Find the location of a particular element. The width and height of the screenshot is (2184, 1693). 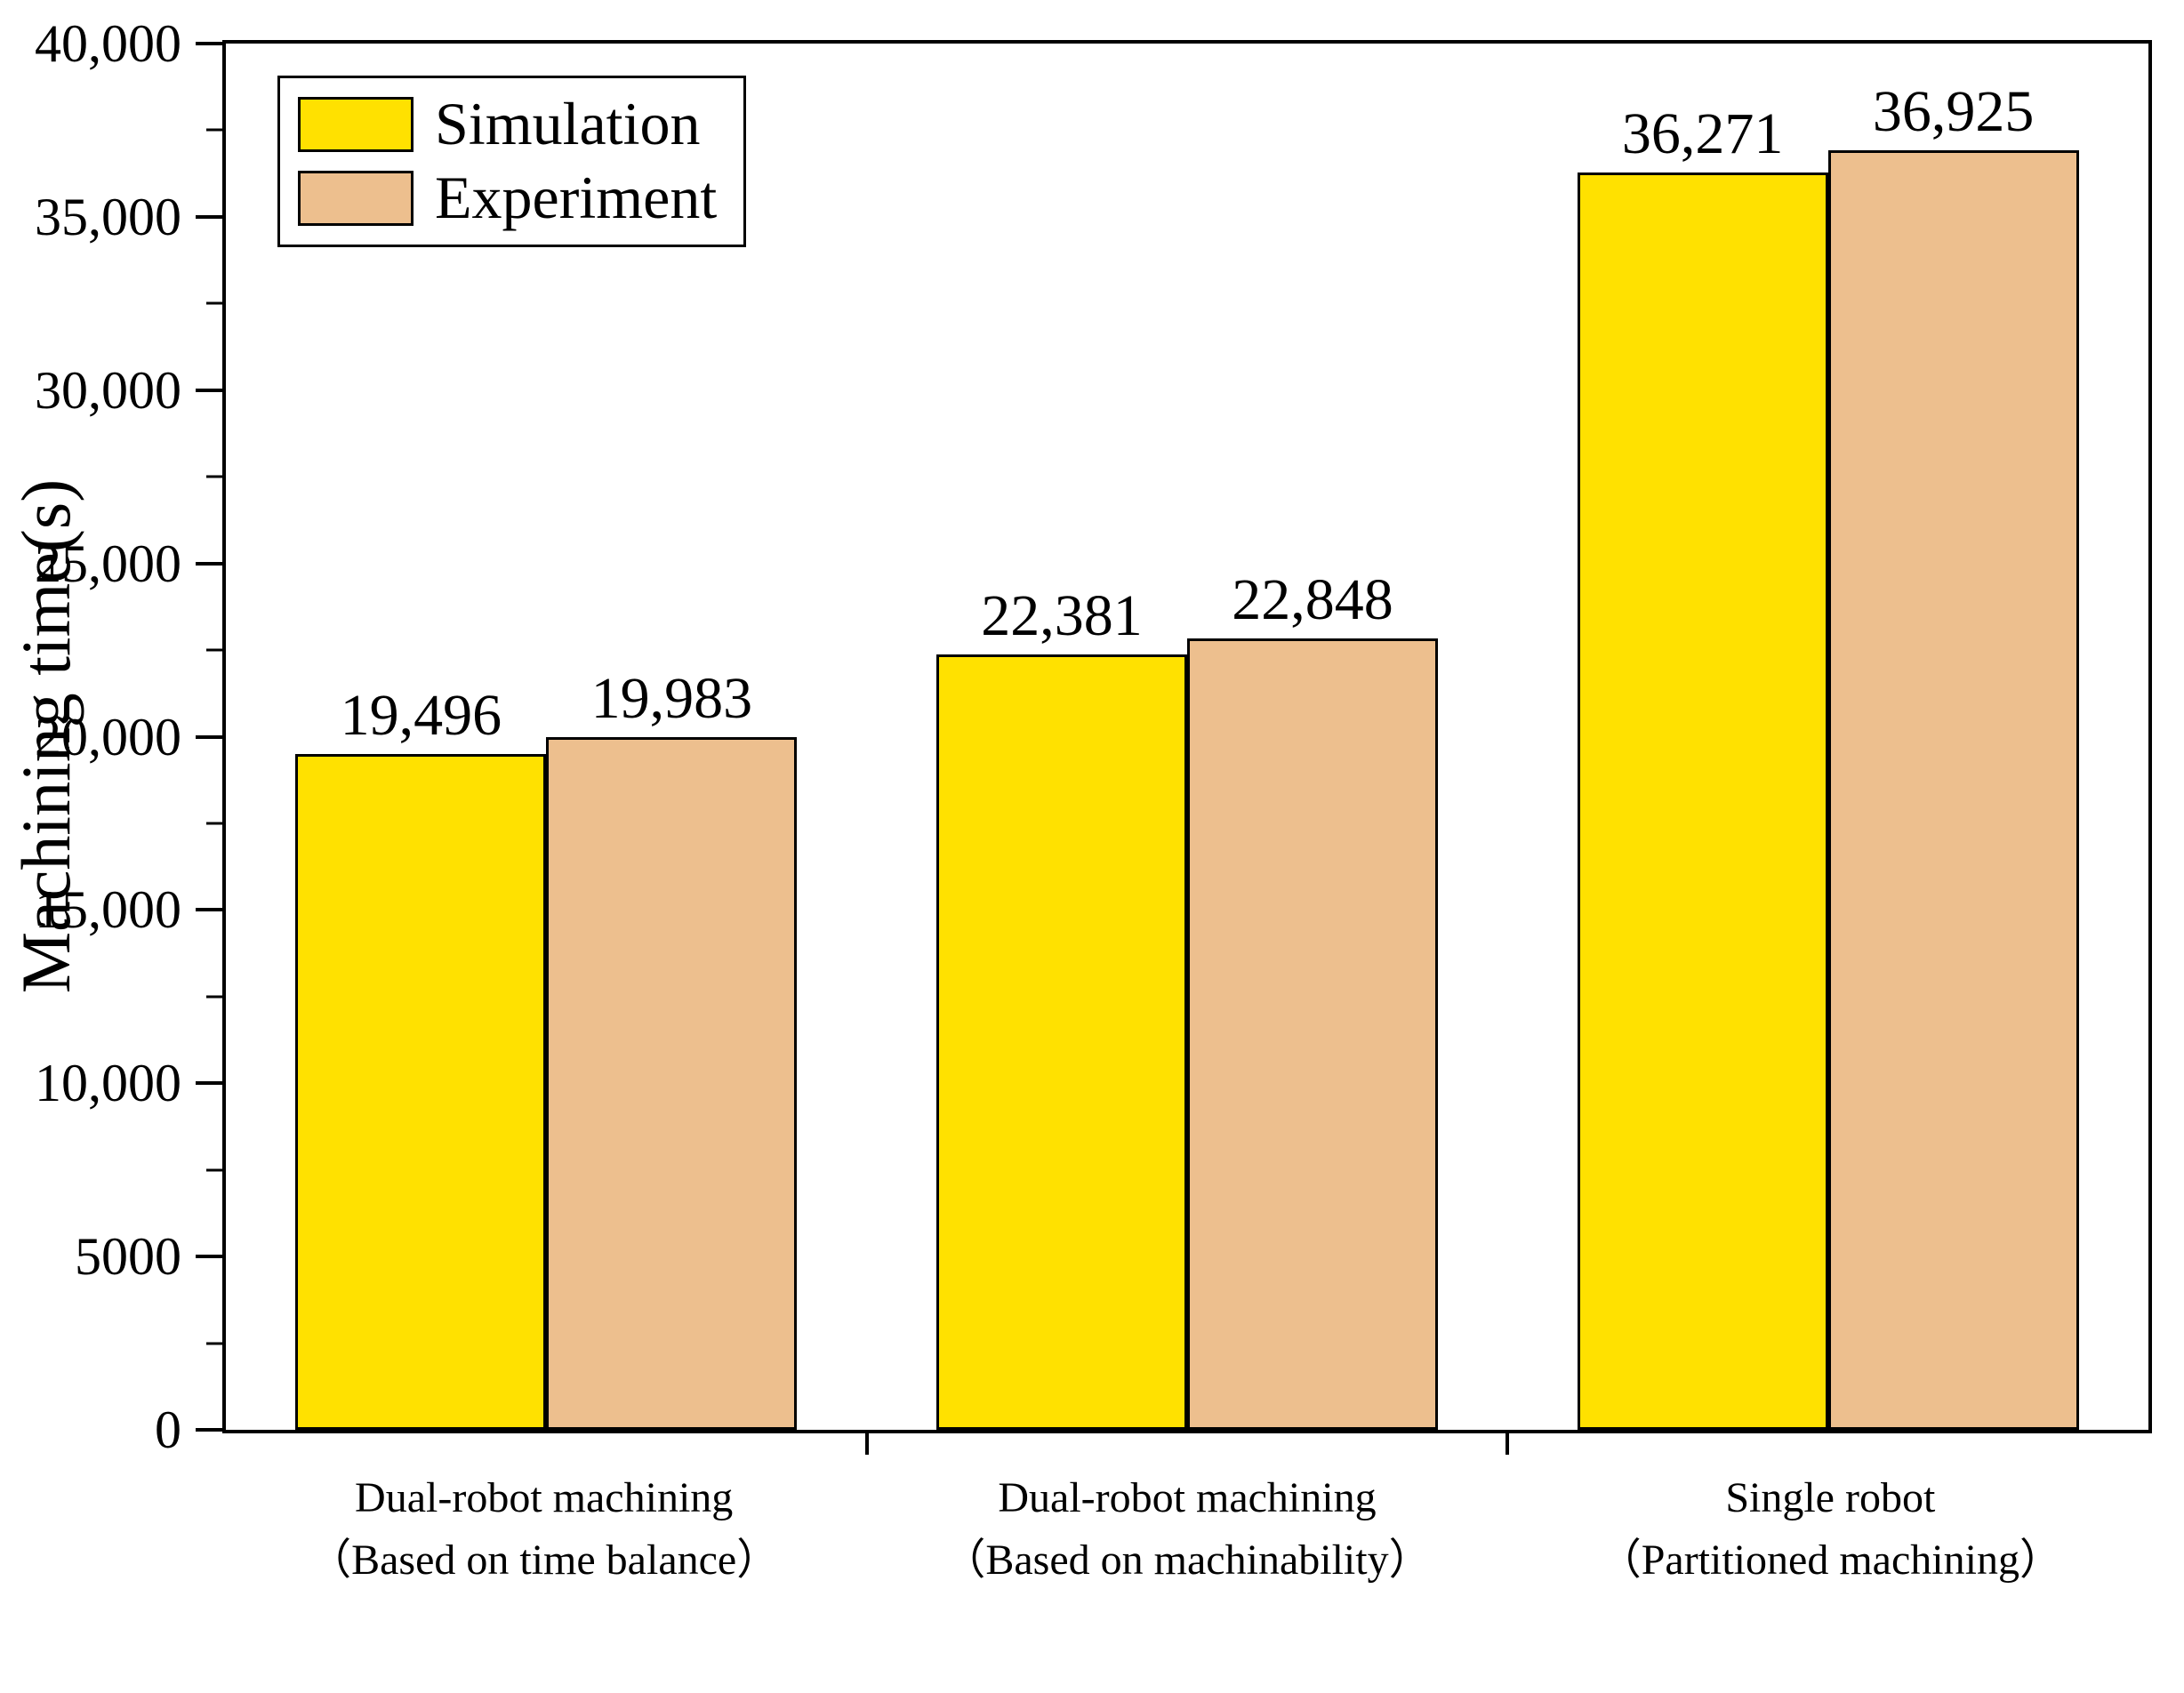

bar-value-label: 19,983 is located at coordinates (671, 699).